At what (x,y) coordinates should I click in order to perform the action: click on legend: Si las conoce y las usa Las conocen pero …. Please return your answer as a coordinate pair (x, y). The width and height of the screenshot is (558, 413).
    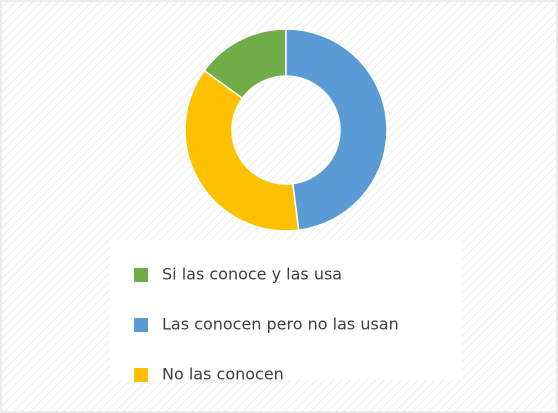
    Looking at the image, I should click on (266, 324).